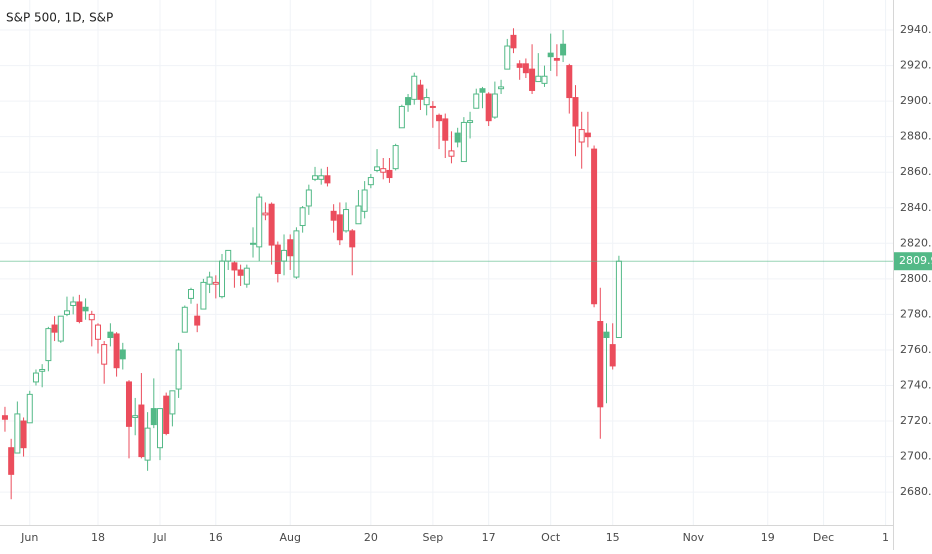 The image size is (932, 554). I want to click on y-tick-label: 2780.00, so click(916, 313).